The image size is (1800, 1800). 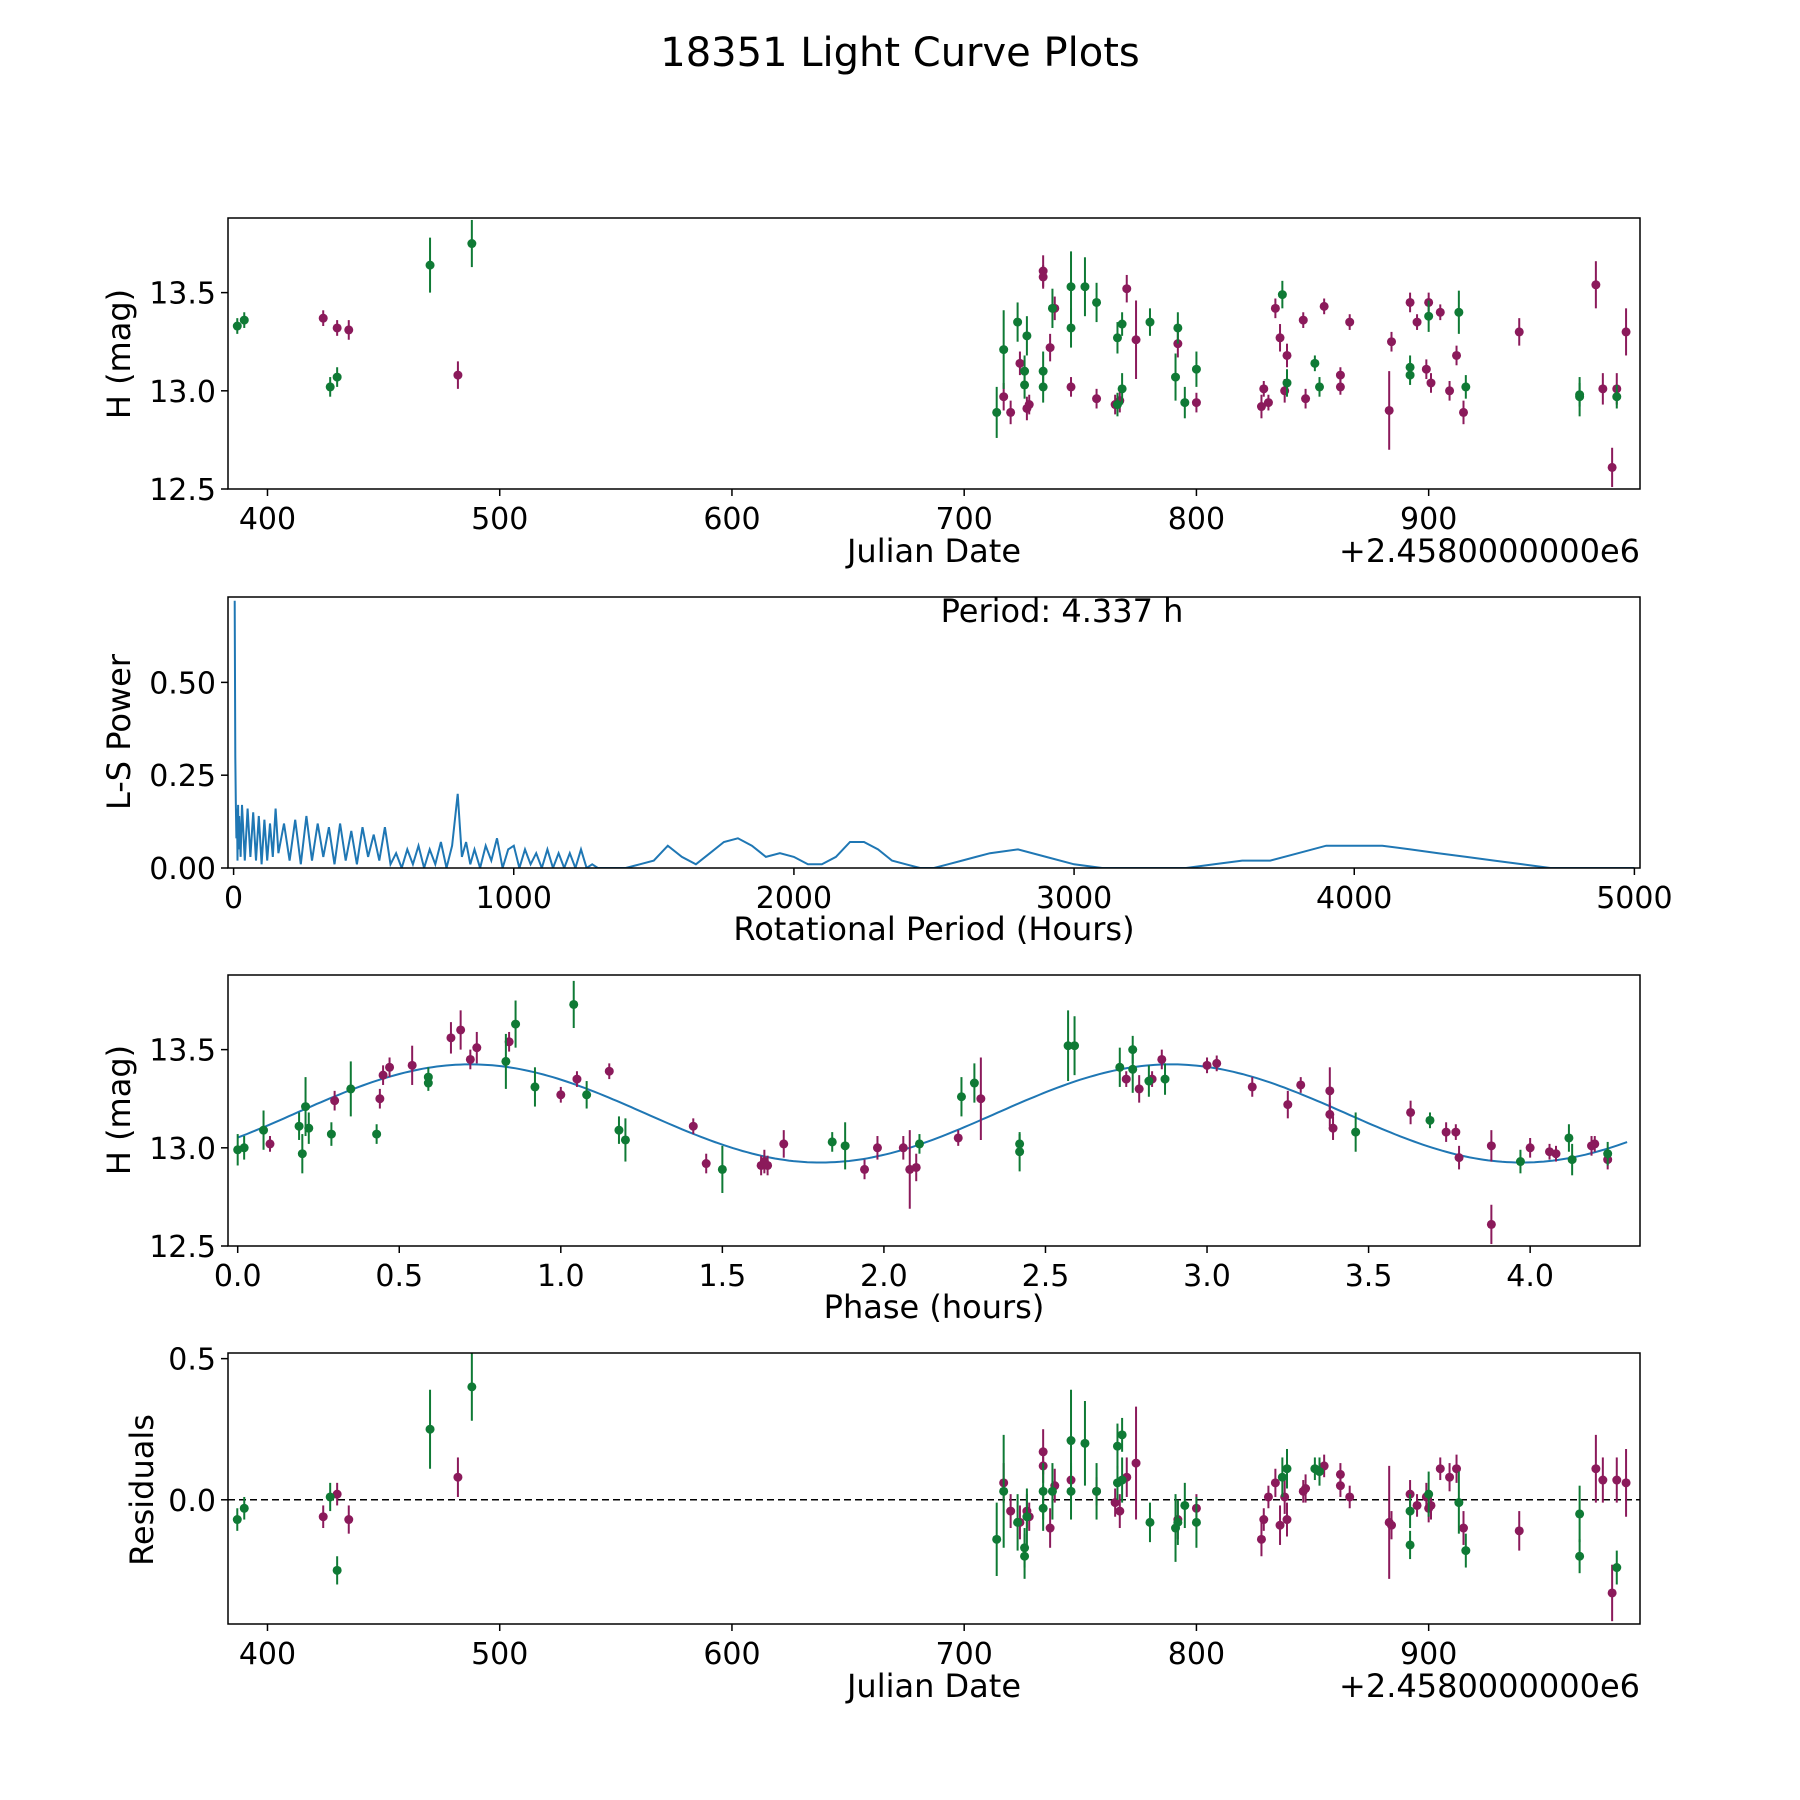 What do you see at coordinates (182, 869) in the screenshot?
I see `periodogram-ytick-label: 0.00` at bounding box center [182, 869].